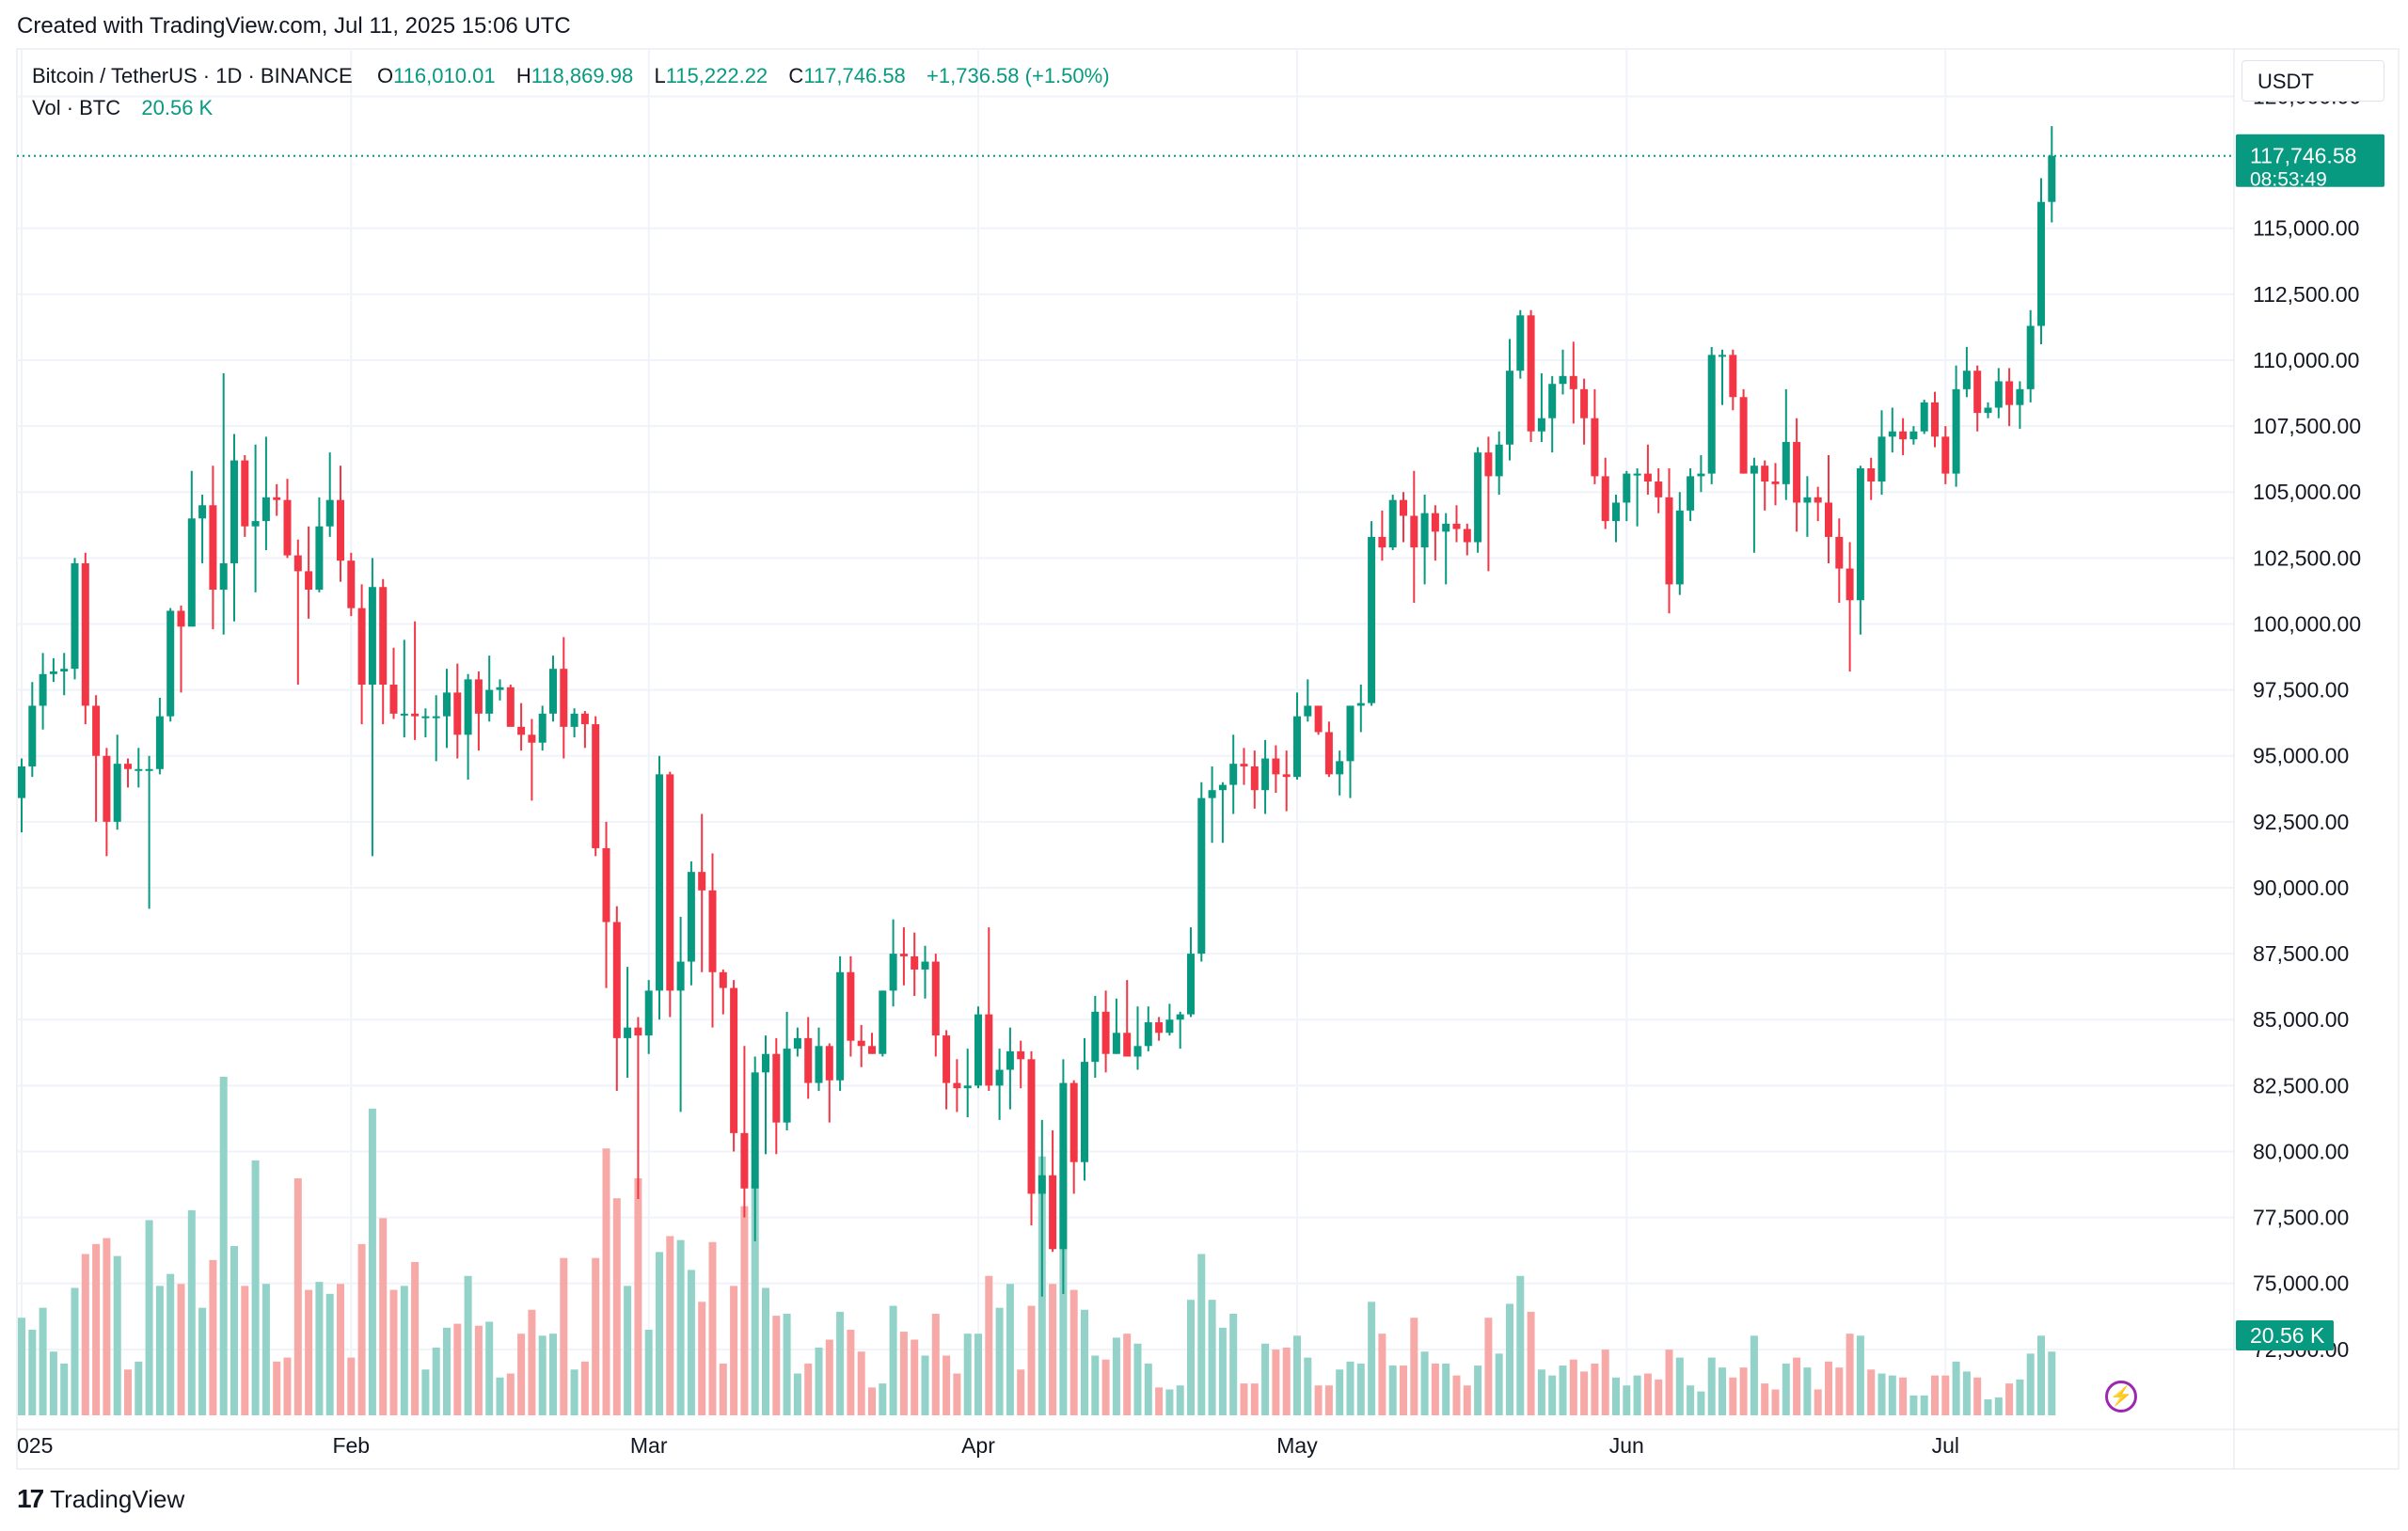  Describe the element at coordinates (178, 107) in the screenshot. I see `volume-value: 20.56 K` at that location.